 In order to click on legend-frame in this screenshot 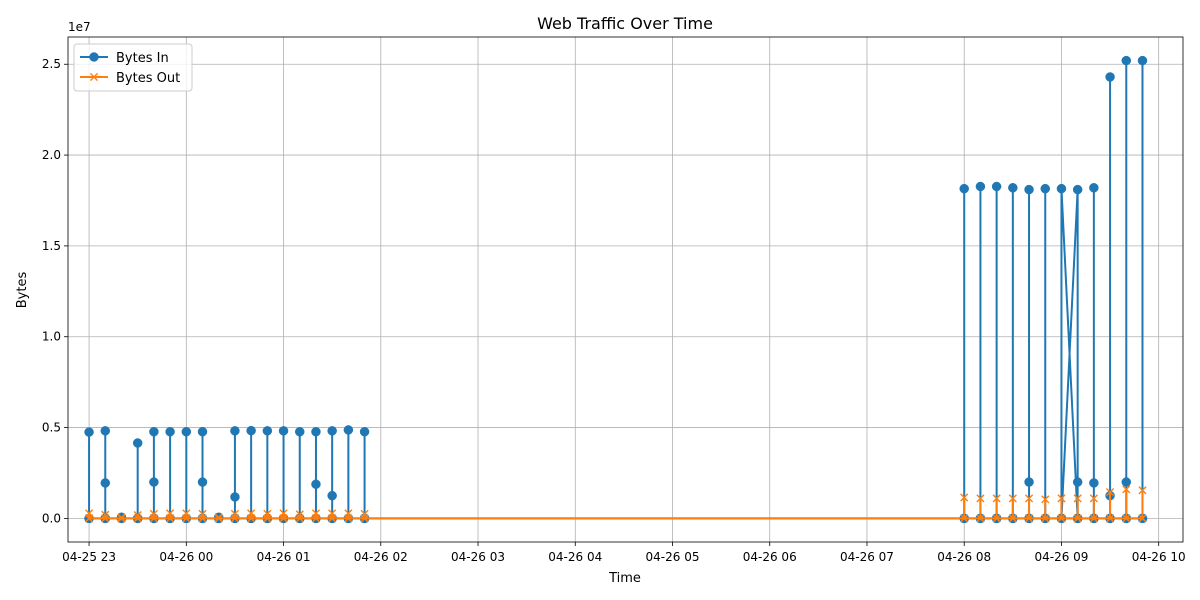, I will do `click(133, 67)`.